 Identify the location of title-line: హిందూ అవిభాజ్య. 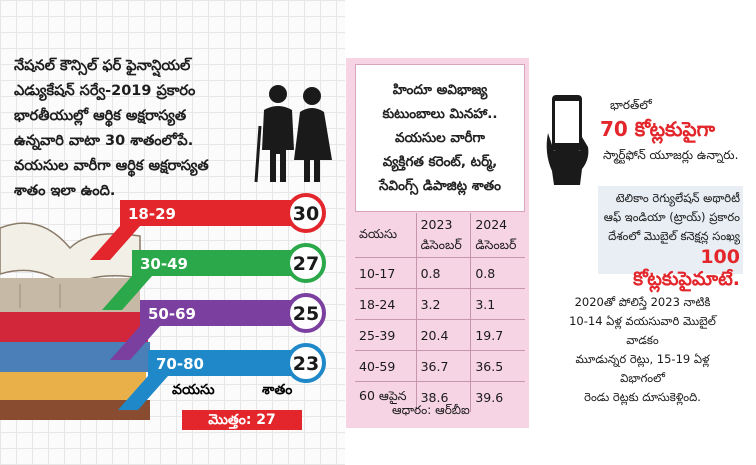
(440, 90).